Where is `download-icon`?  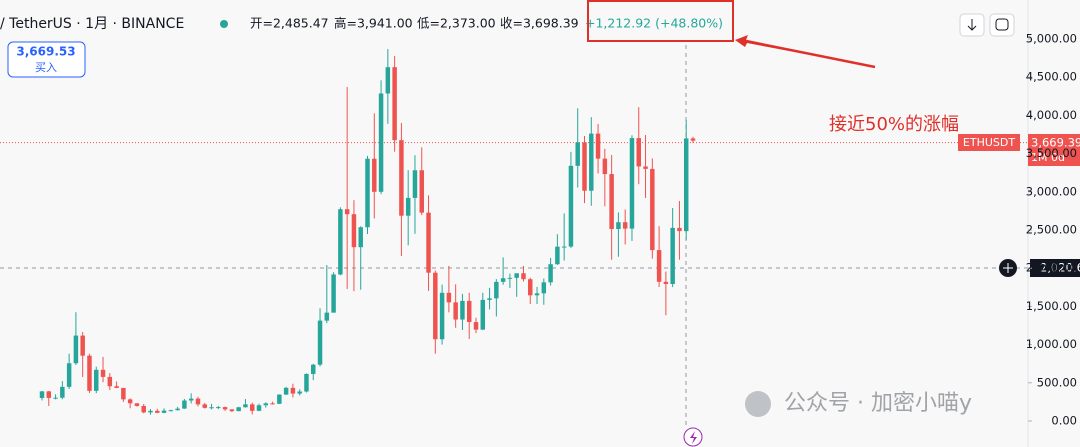
download-icon is located at coordinates (972, 25).